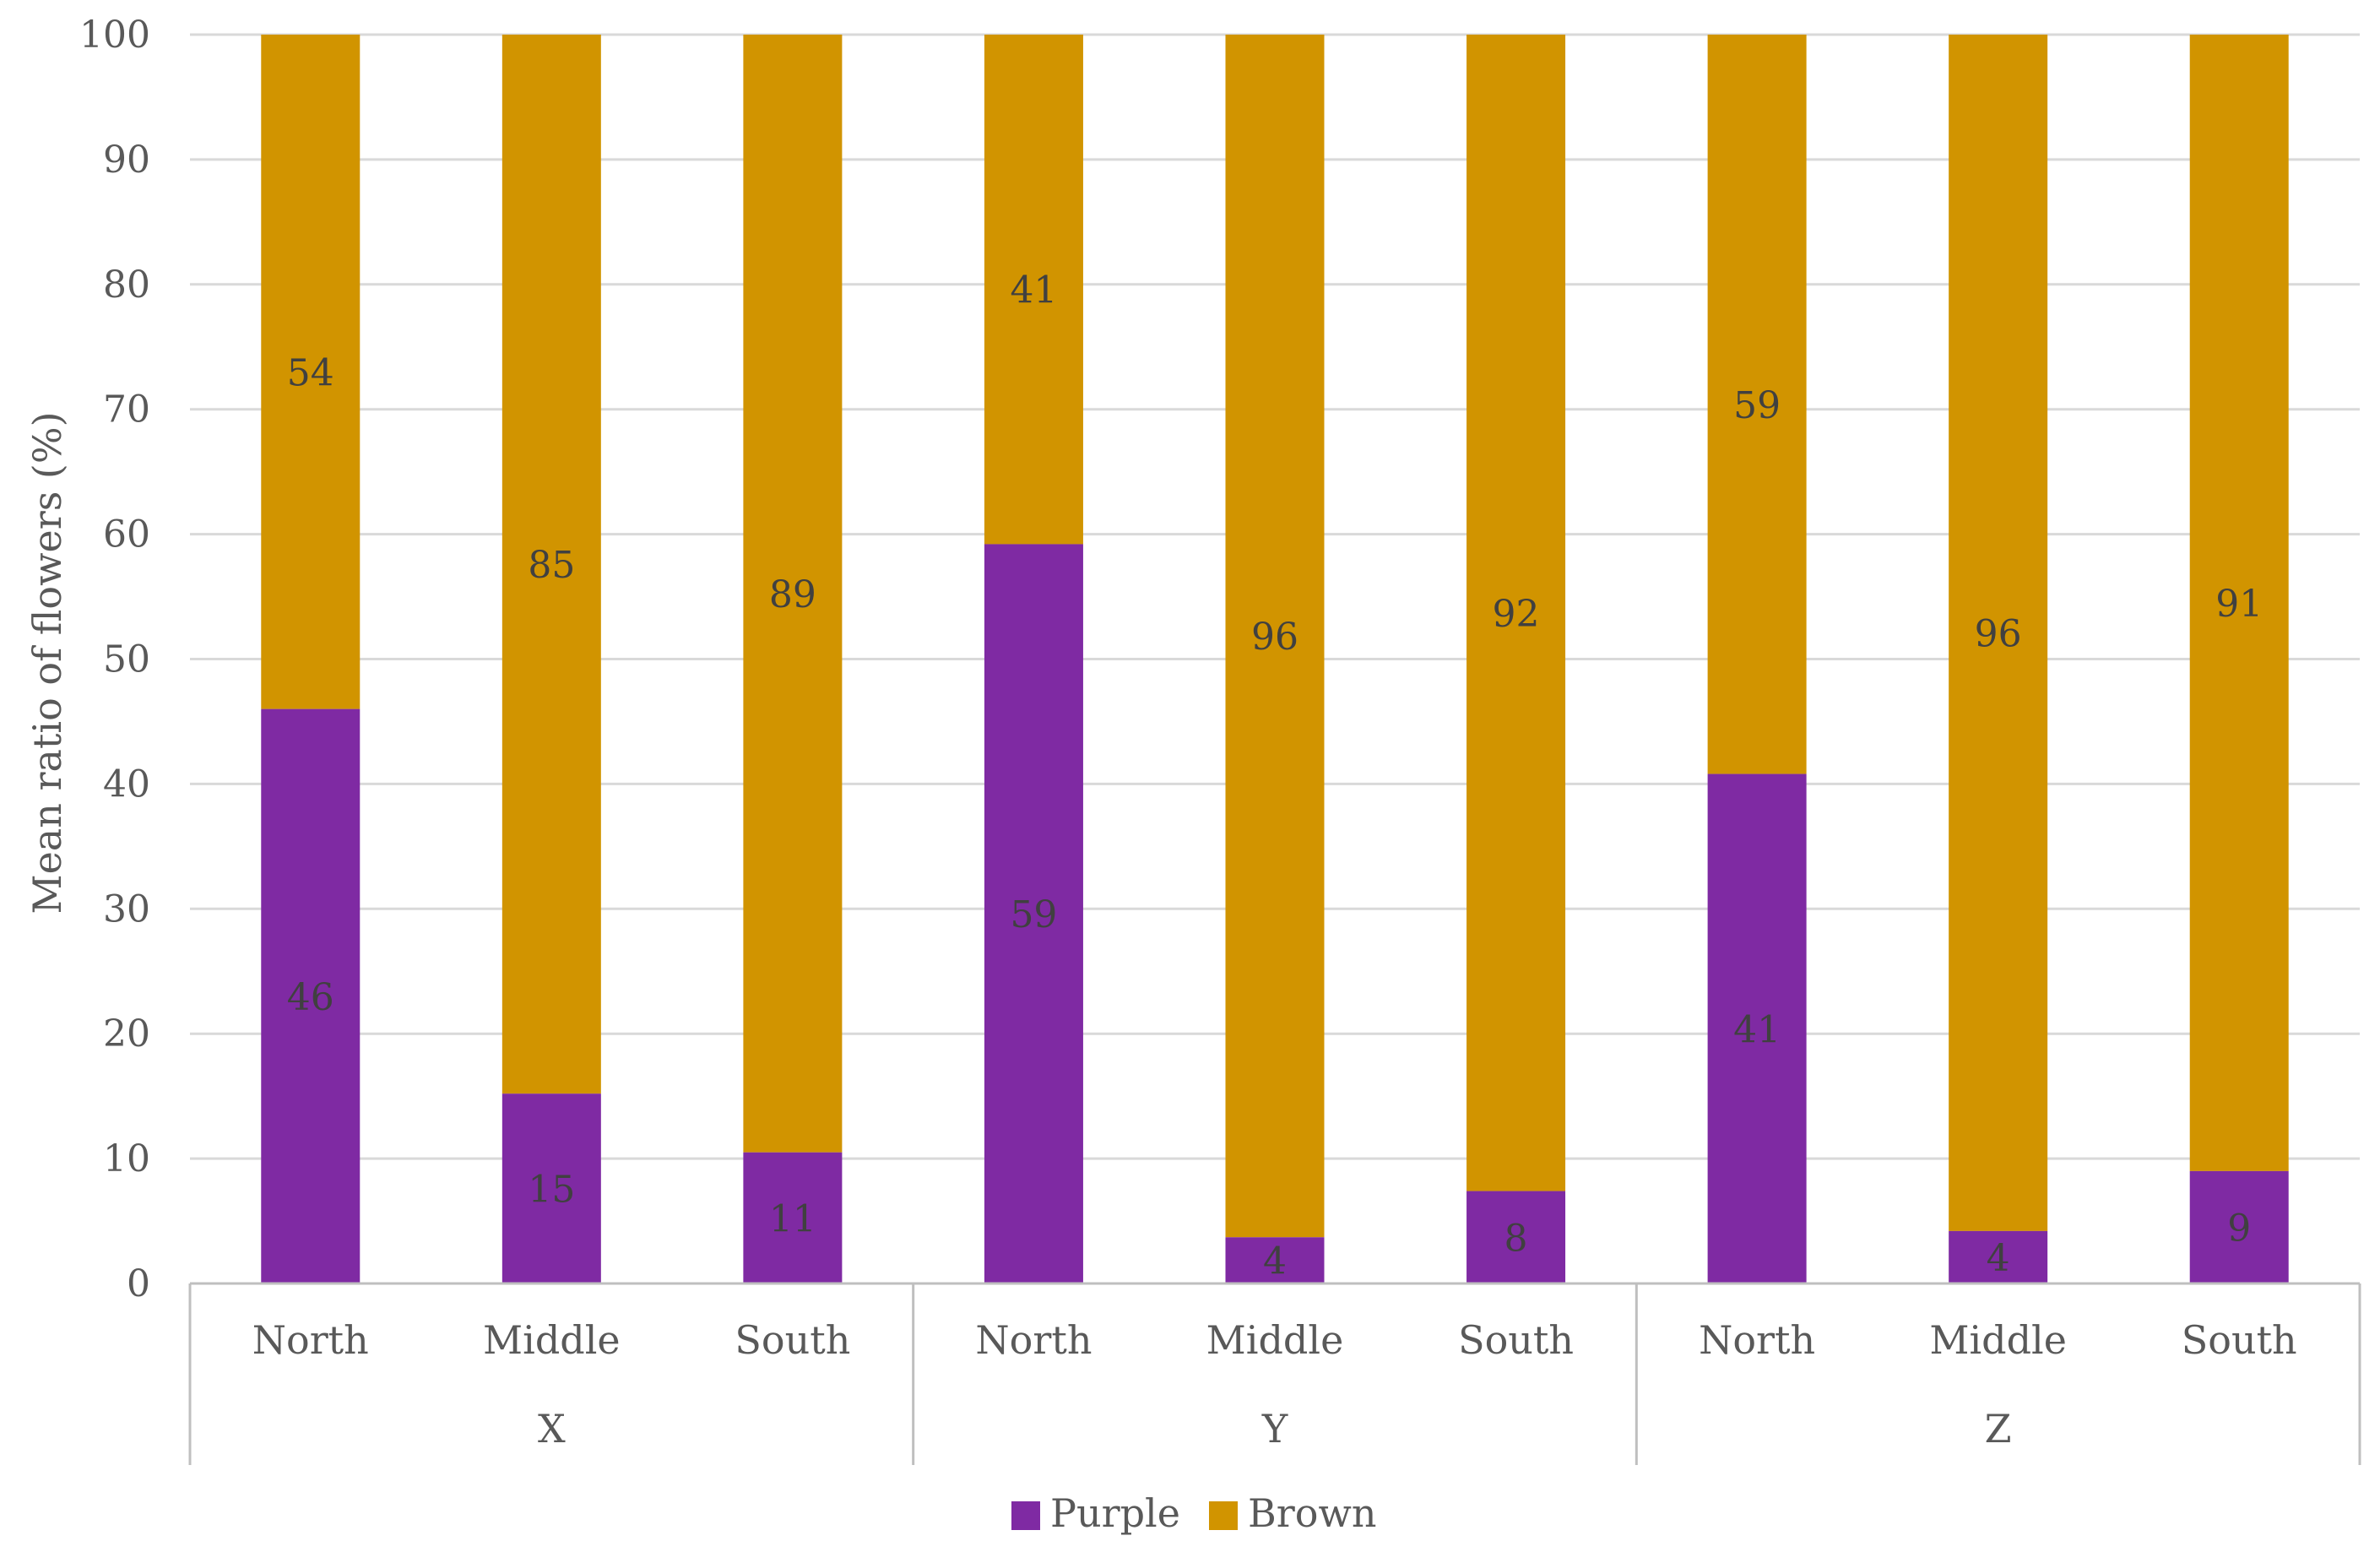 The width and height of the screenshot is (2380, 1552). I want to click on legend: Purple Brown, so click(1194, 1513).